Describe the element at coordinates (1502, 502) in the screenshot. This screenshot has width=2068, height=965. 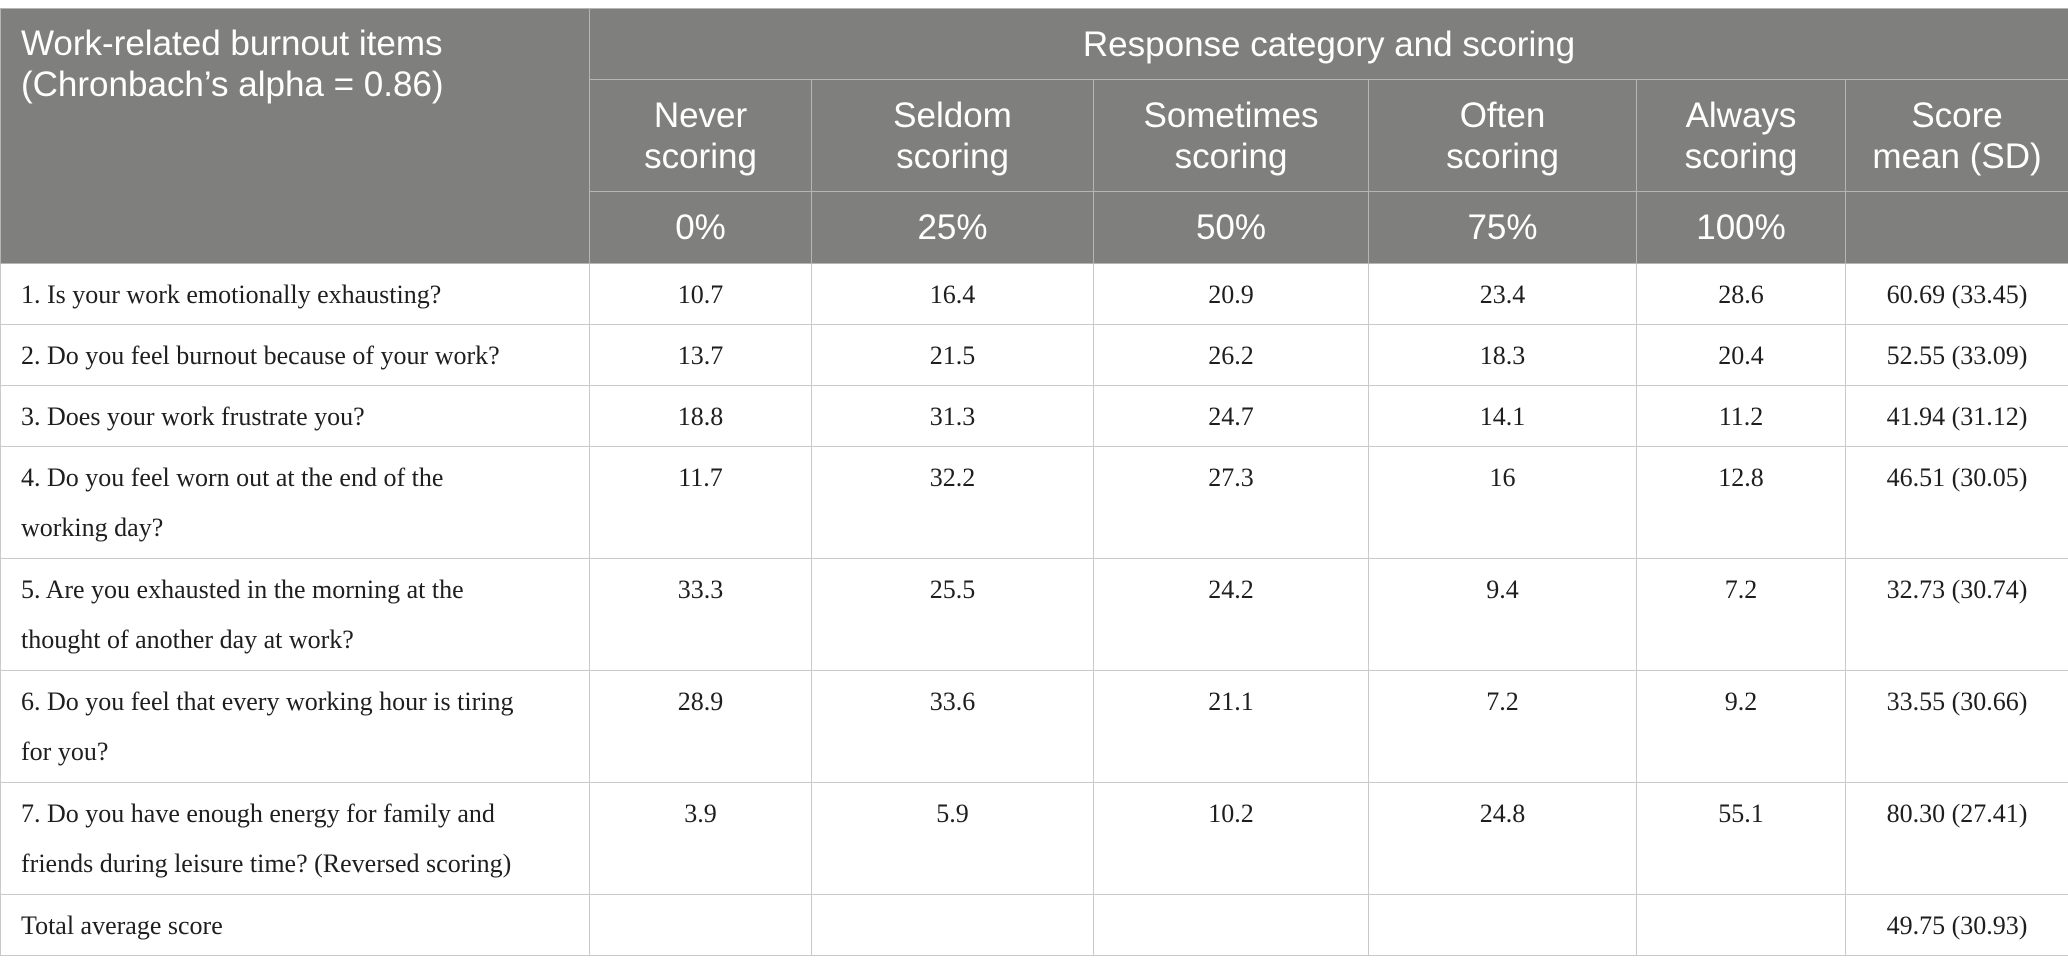
I see `value-cell: 16` at that location.